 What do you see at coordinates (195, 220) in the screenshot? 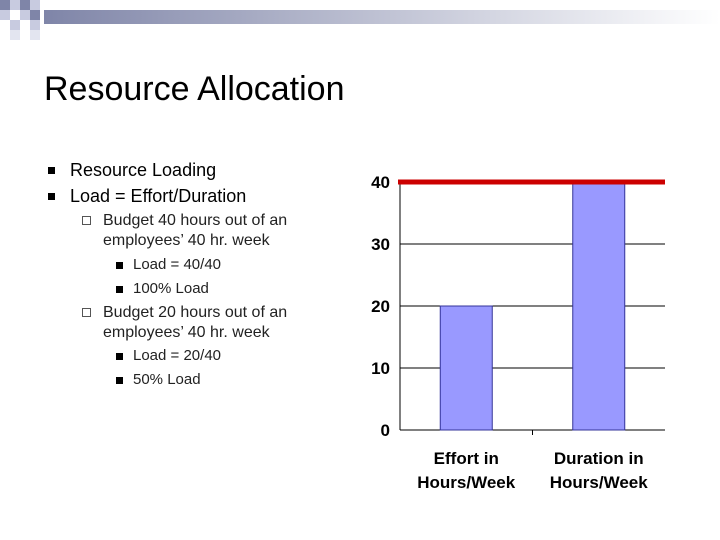
I see `sub-bullet-item: Budget 40 hours out of an` at bounding box center [195, 220].